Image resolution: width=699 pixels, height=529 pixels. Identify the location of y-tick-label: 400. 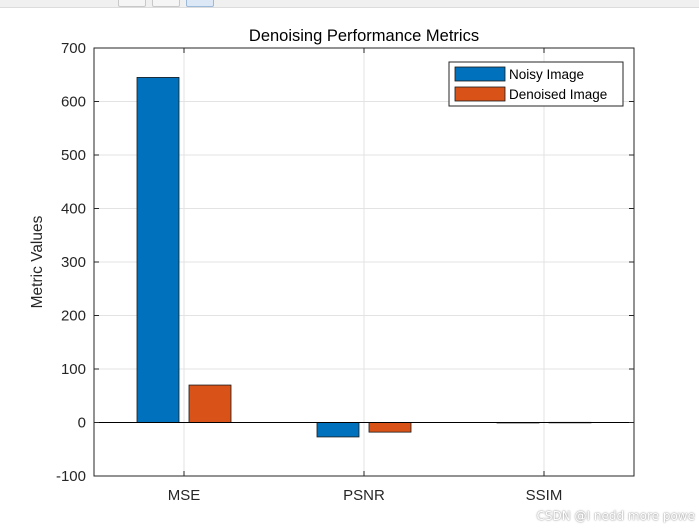
(73, 209).